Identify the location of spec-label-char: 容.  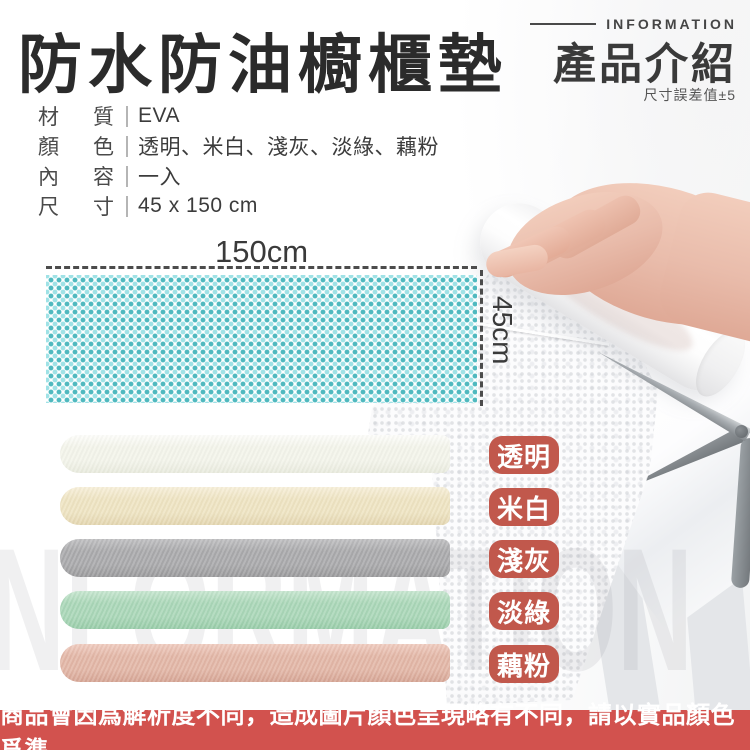
(103, 177).